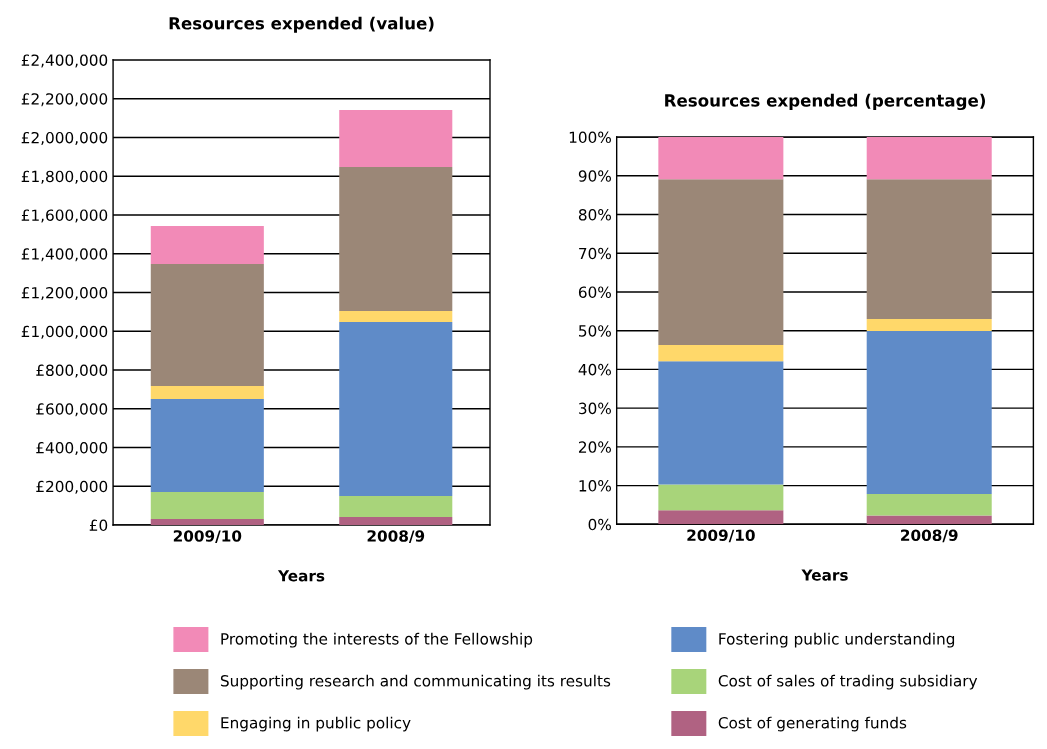  I want to click on legend-label: Cost of sales of trading subsidiary, so click(848, 682).